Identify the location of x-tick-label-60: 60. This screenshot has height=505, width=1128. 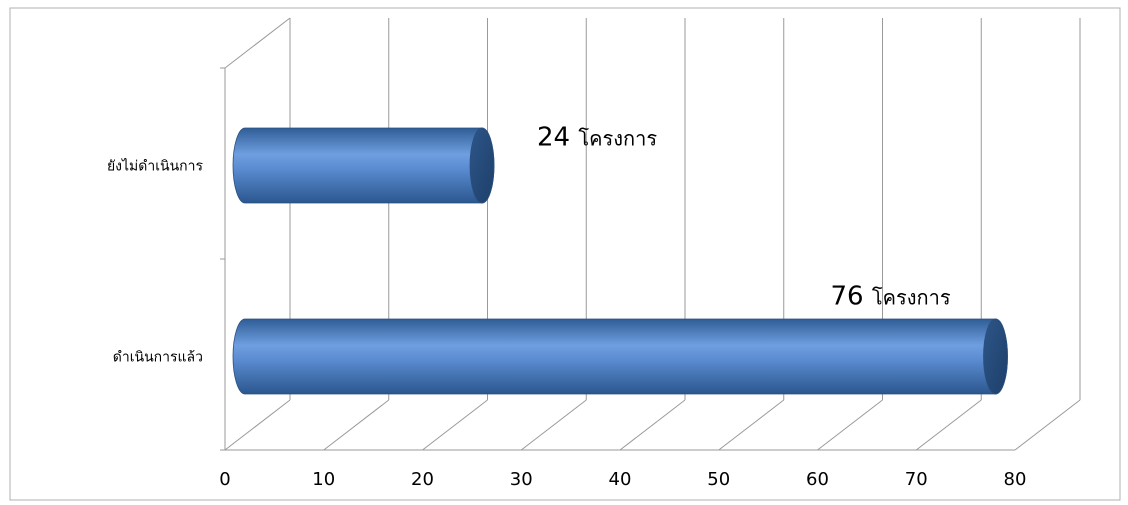
(817, 479).